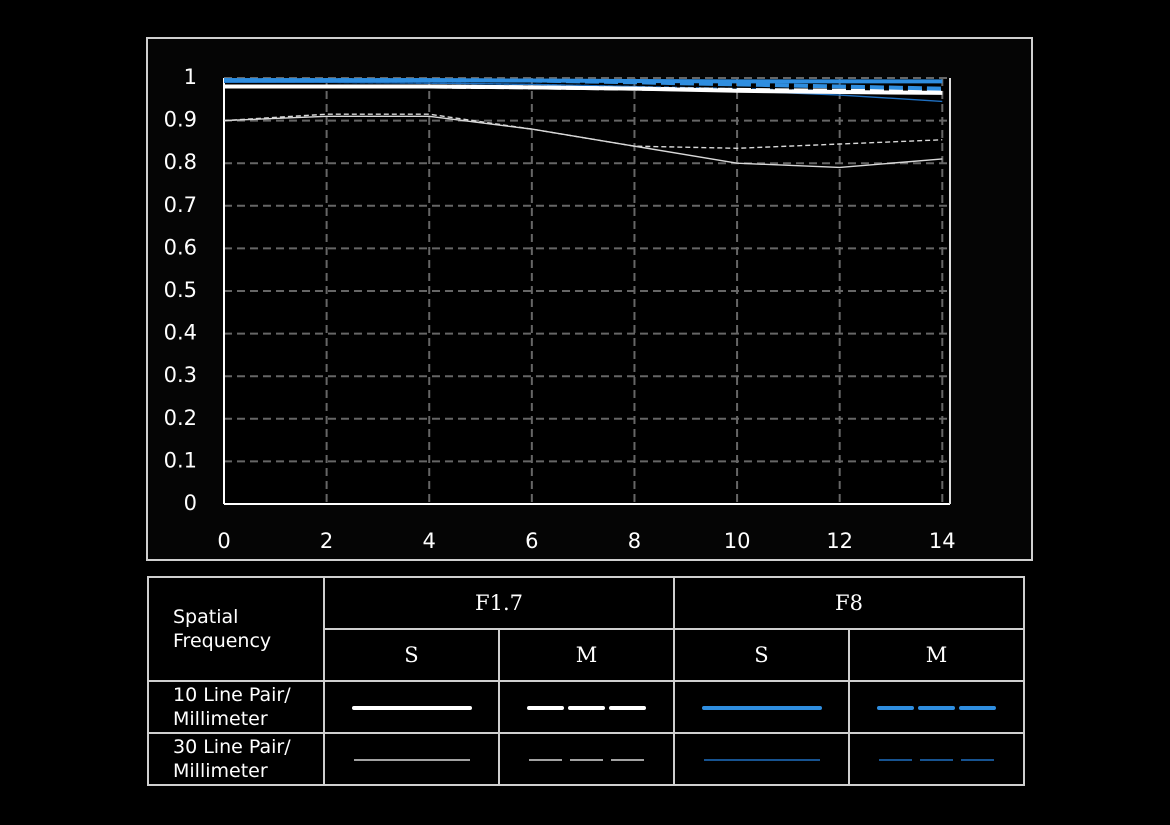 The image size is (1170, 825). What do you see at coordinates (326, 541) in the screenshot?
I see `x-tick-label: 2` at bounding box center [326, 541].